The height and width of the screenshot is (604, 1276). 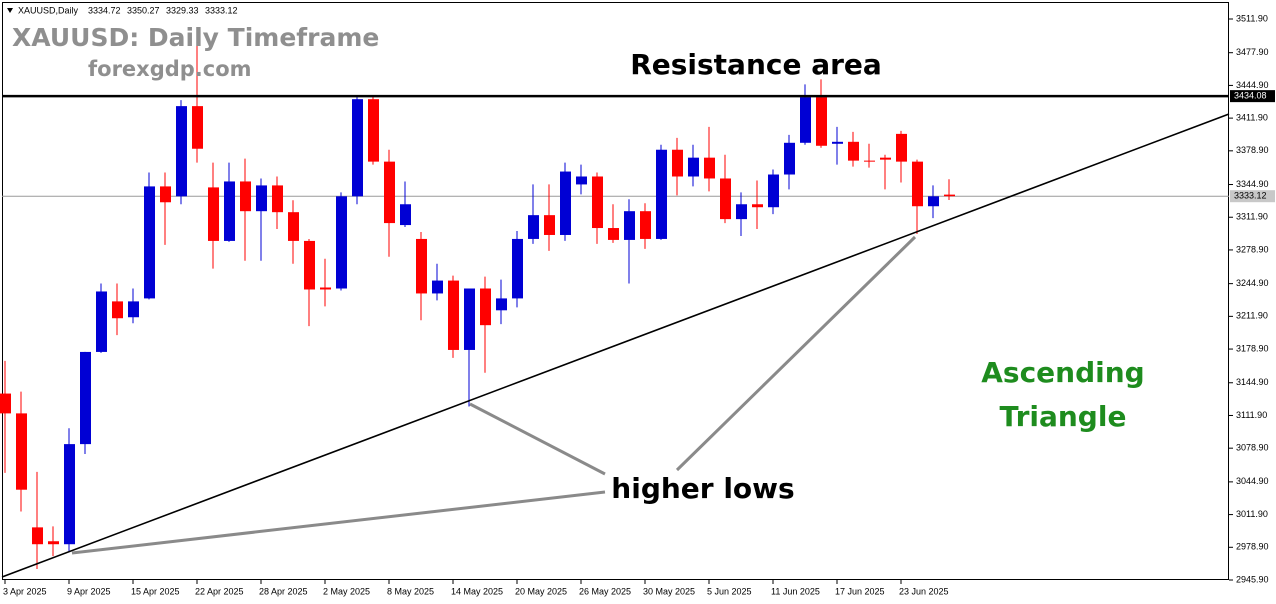 I want to click on chart-title: XAUUSD: Daily Timeframe, so click(x=195, y=37).